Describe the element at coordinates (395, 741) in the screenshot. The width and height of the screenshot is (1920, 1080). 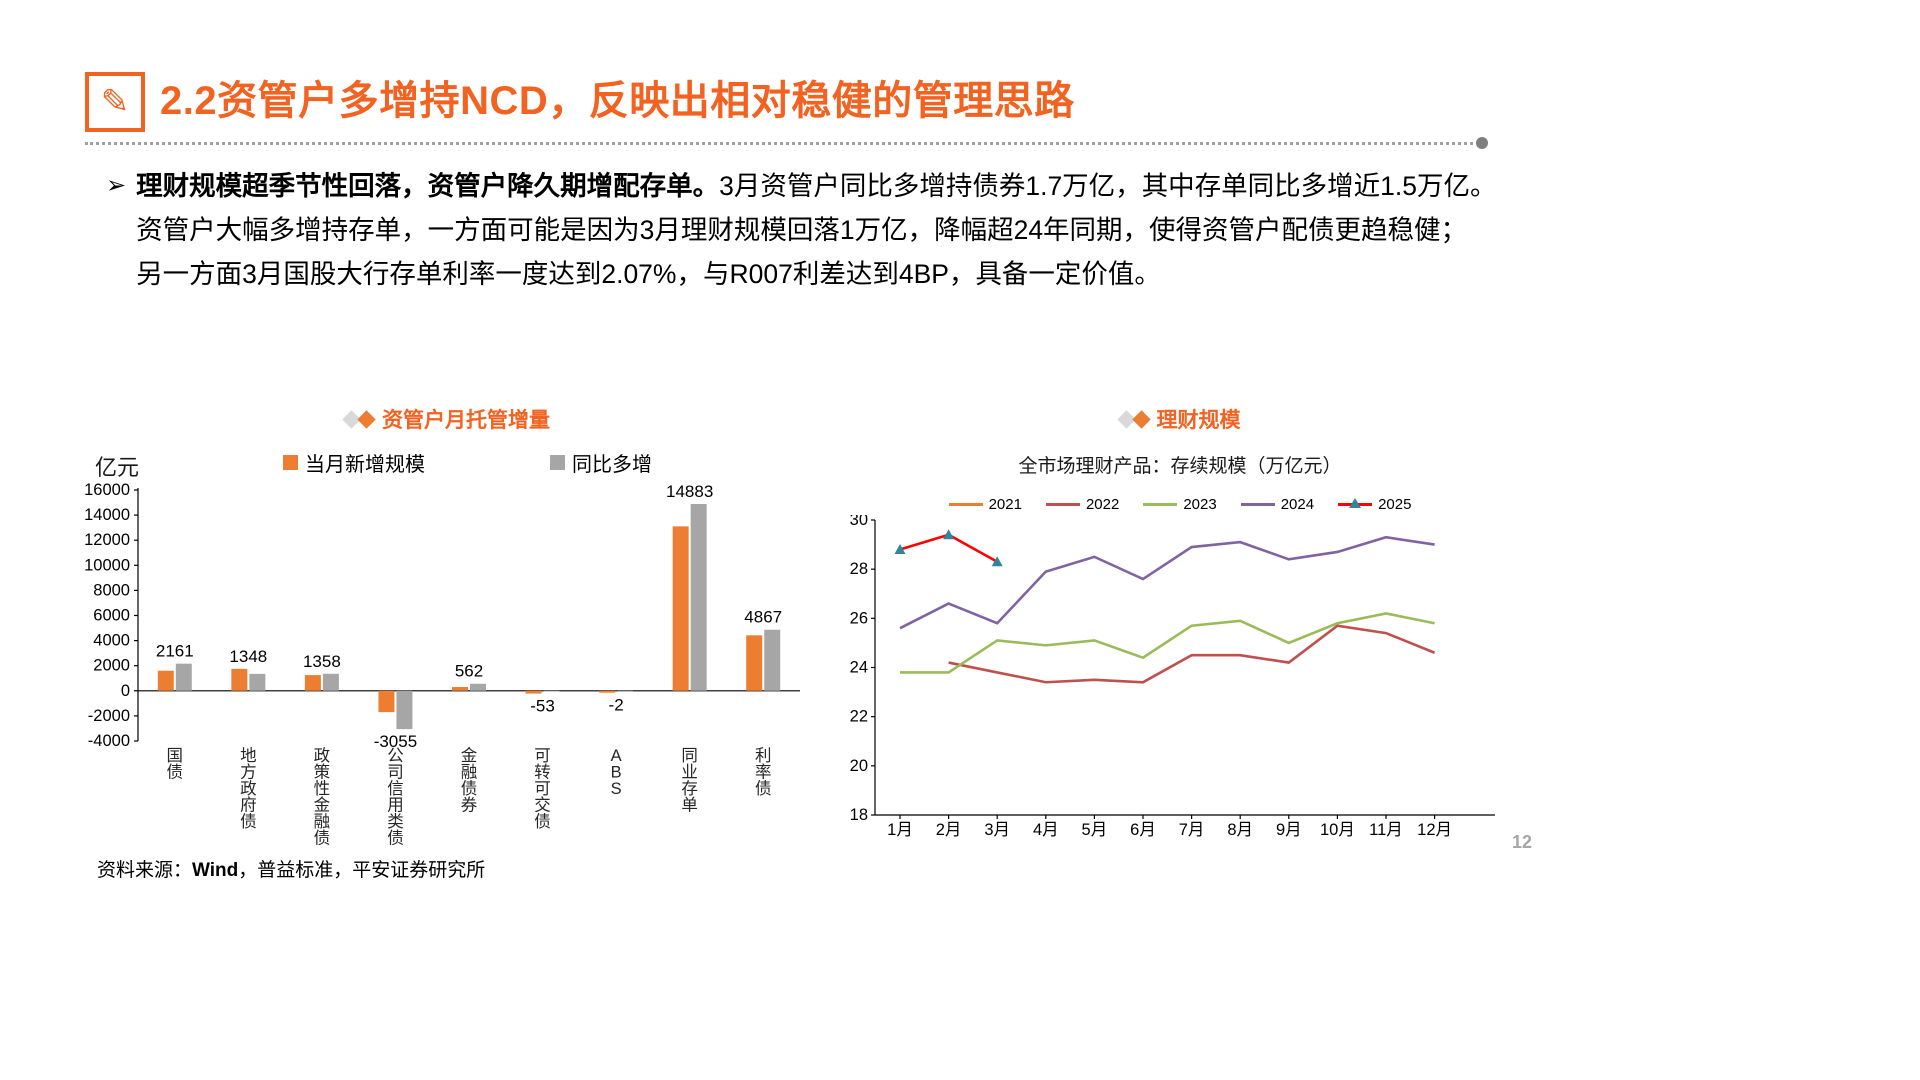
I see `svg-text: -3055` at that location.